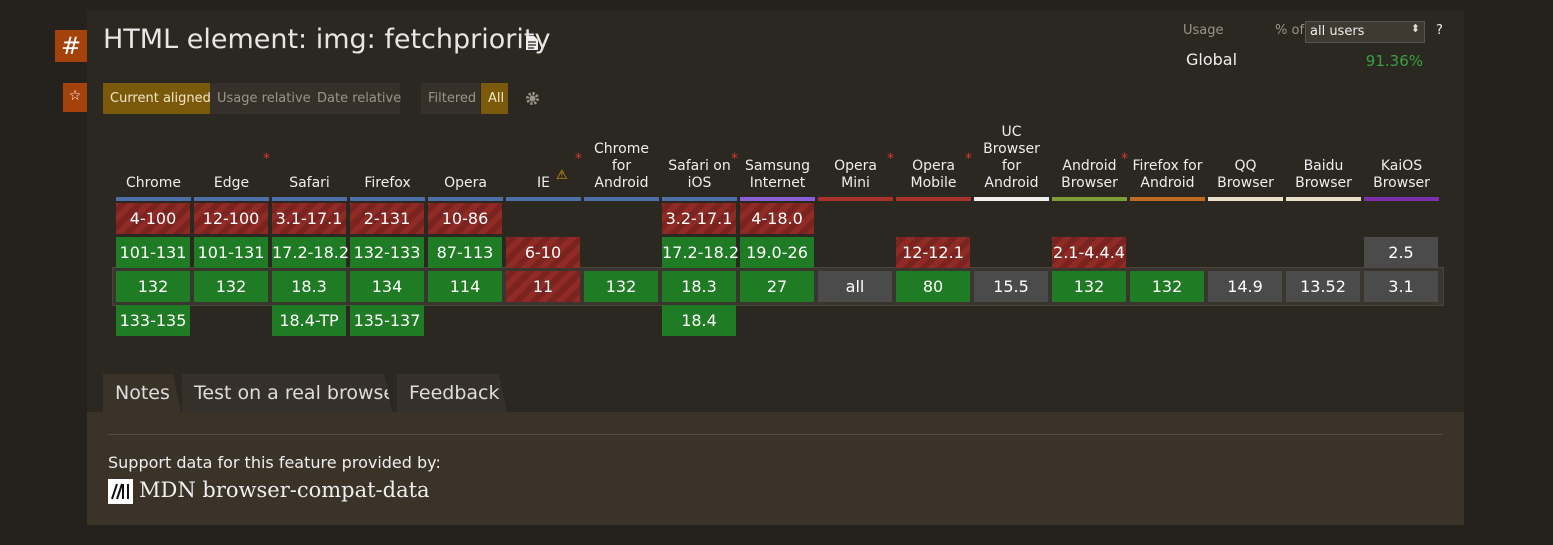 This screenshot has width=1553, height=545. What do you see at coordinates (1439, 30) in the screenshot?
I see `help-link: ?` at bounding box center [1439, 30].